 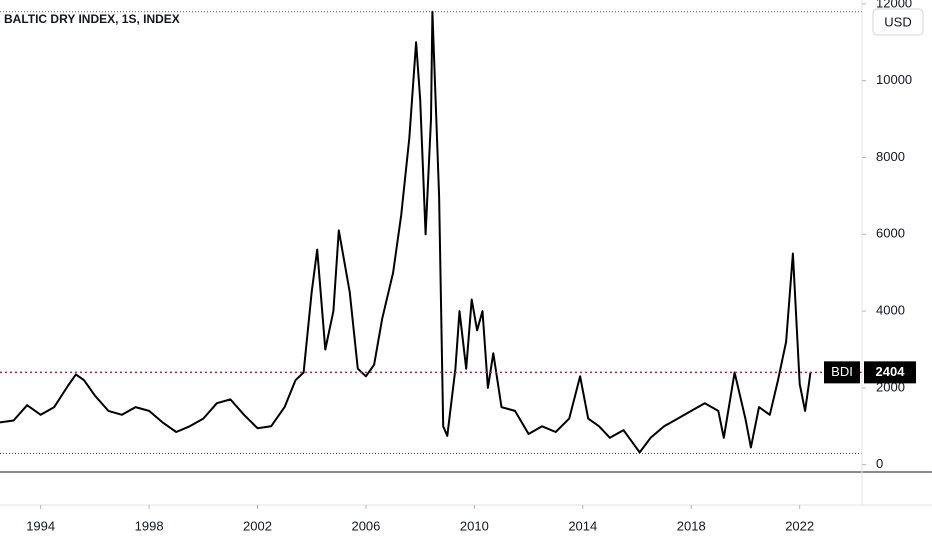 What do you see at coordinates (890, 233) in the screenshot?
I see `y-tick-label: 6000` at bounding box center [890, 233].